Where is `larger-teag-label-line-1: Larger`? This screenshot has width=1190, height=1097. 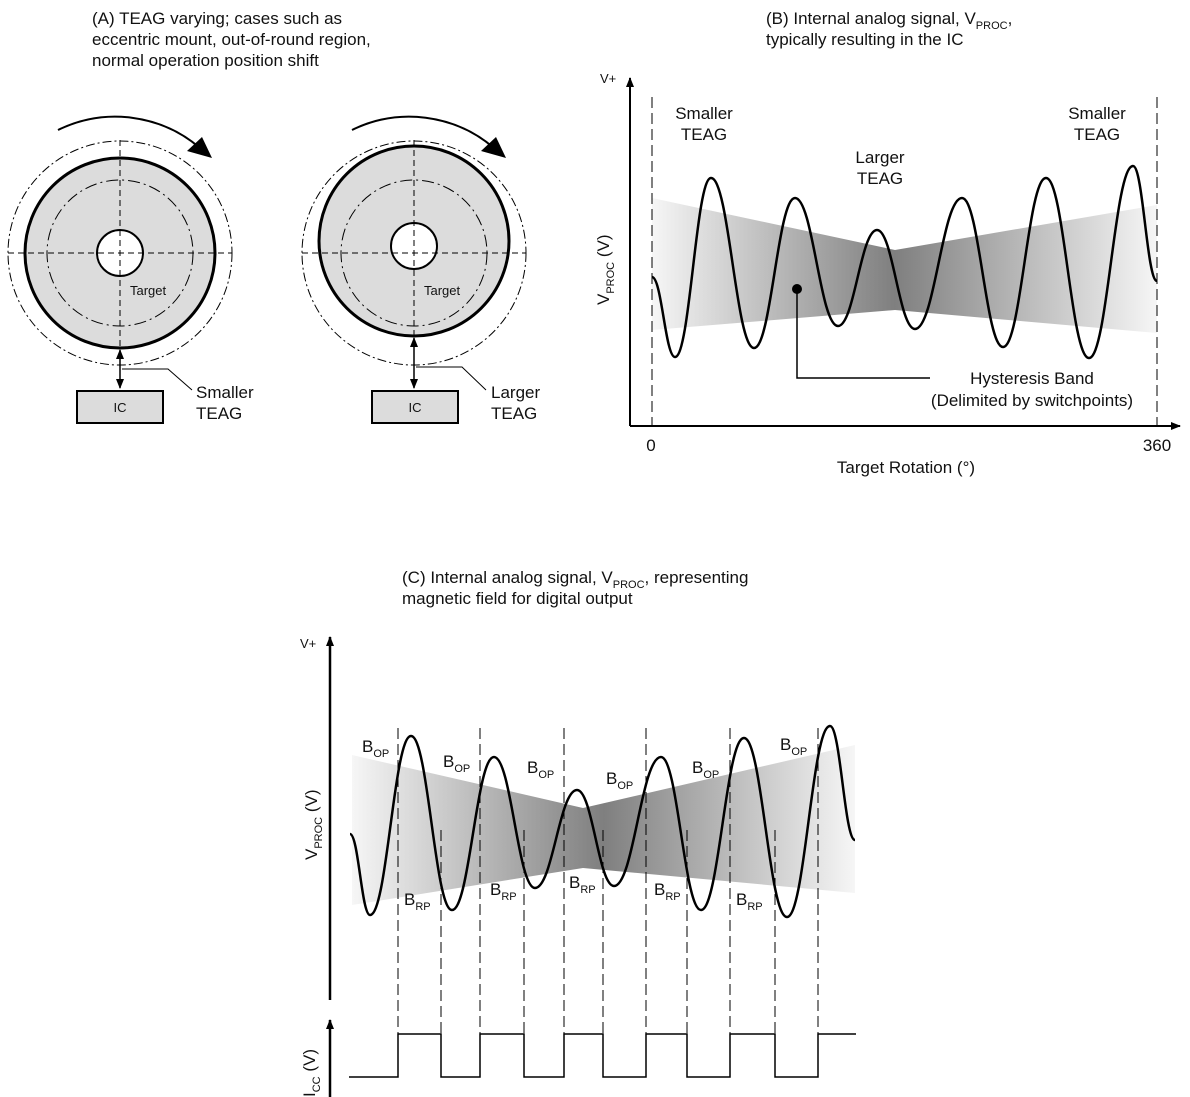 larger-teag-label-line-1: Larger is located at coordinates (515, 392).